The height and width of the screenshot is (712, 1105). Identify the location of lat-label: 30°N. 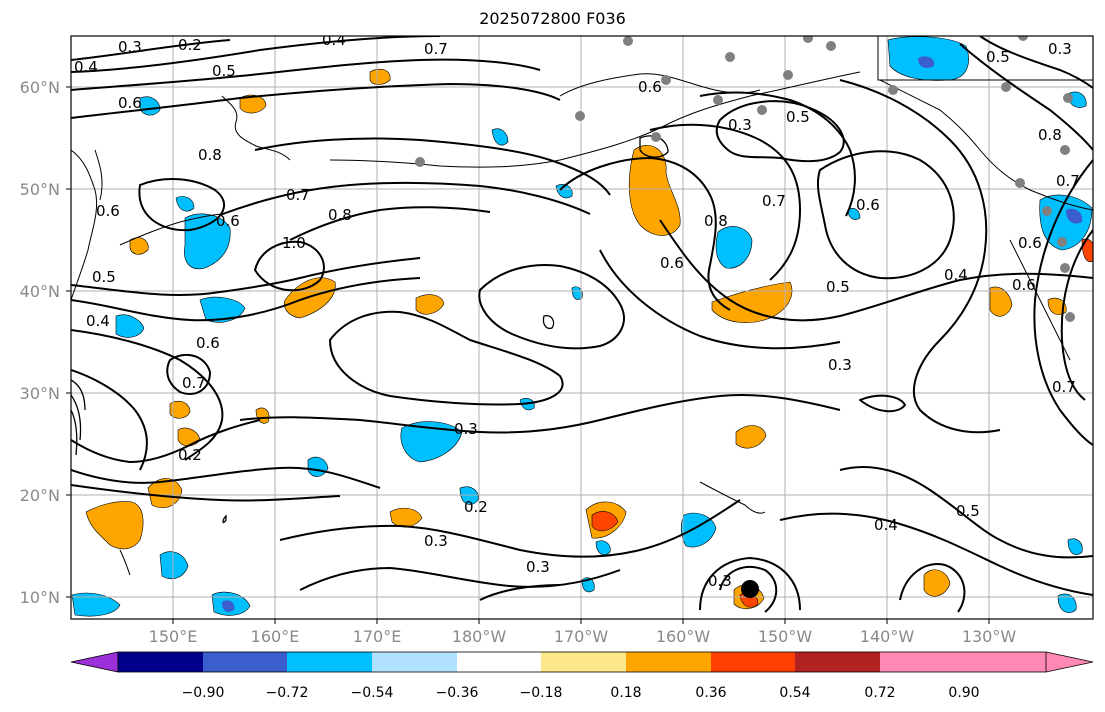
(40, 393).